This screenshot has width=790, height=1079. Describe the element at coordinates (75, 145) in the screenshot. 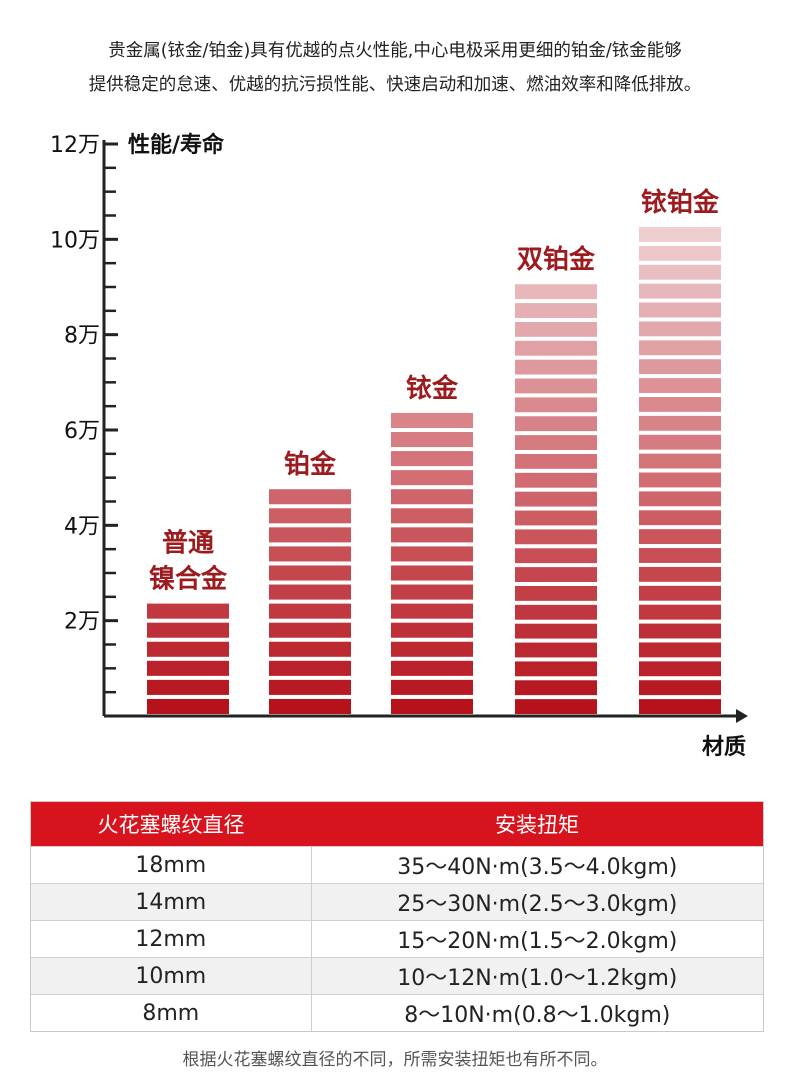

I see `y-tick-label: 12万` at that location.